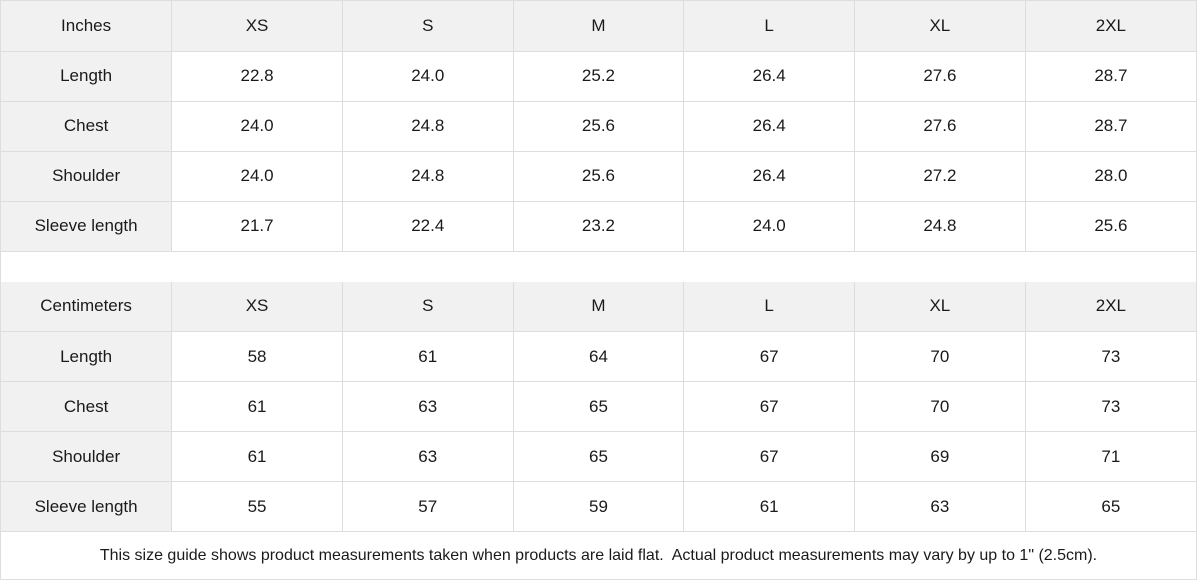 The height and width of the screenshot is (580, 1197). I want to click on table-header-row: Inches XS S M L XL 2XL, so click(598, 26).